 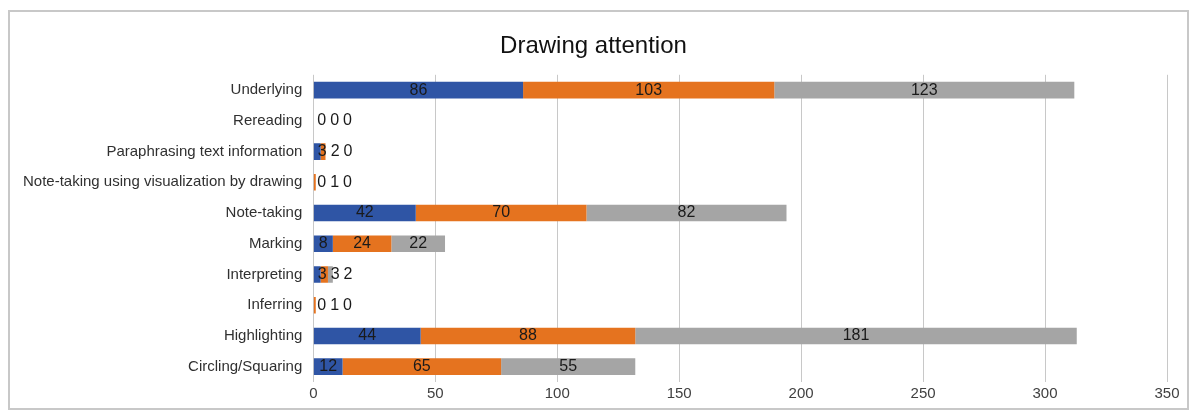 What do you see at coordinates (264, 212) in the screenshot?
I see `y-tick-label: Note-taking` at bounding box center [264, 212].